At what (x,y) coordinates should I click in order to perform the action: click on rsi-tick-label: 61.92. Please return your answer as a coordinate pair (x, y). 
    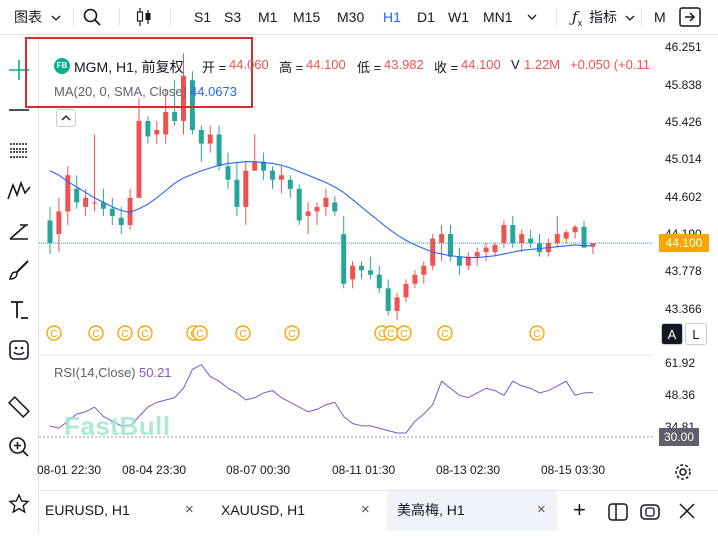
    Looking at the image, I should click on (680, 362).